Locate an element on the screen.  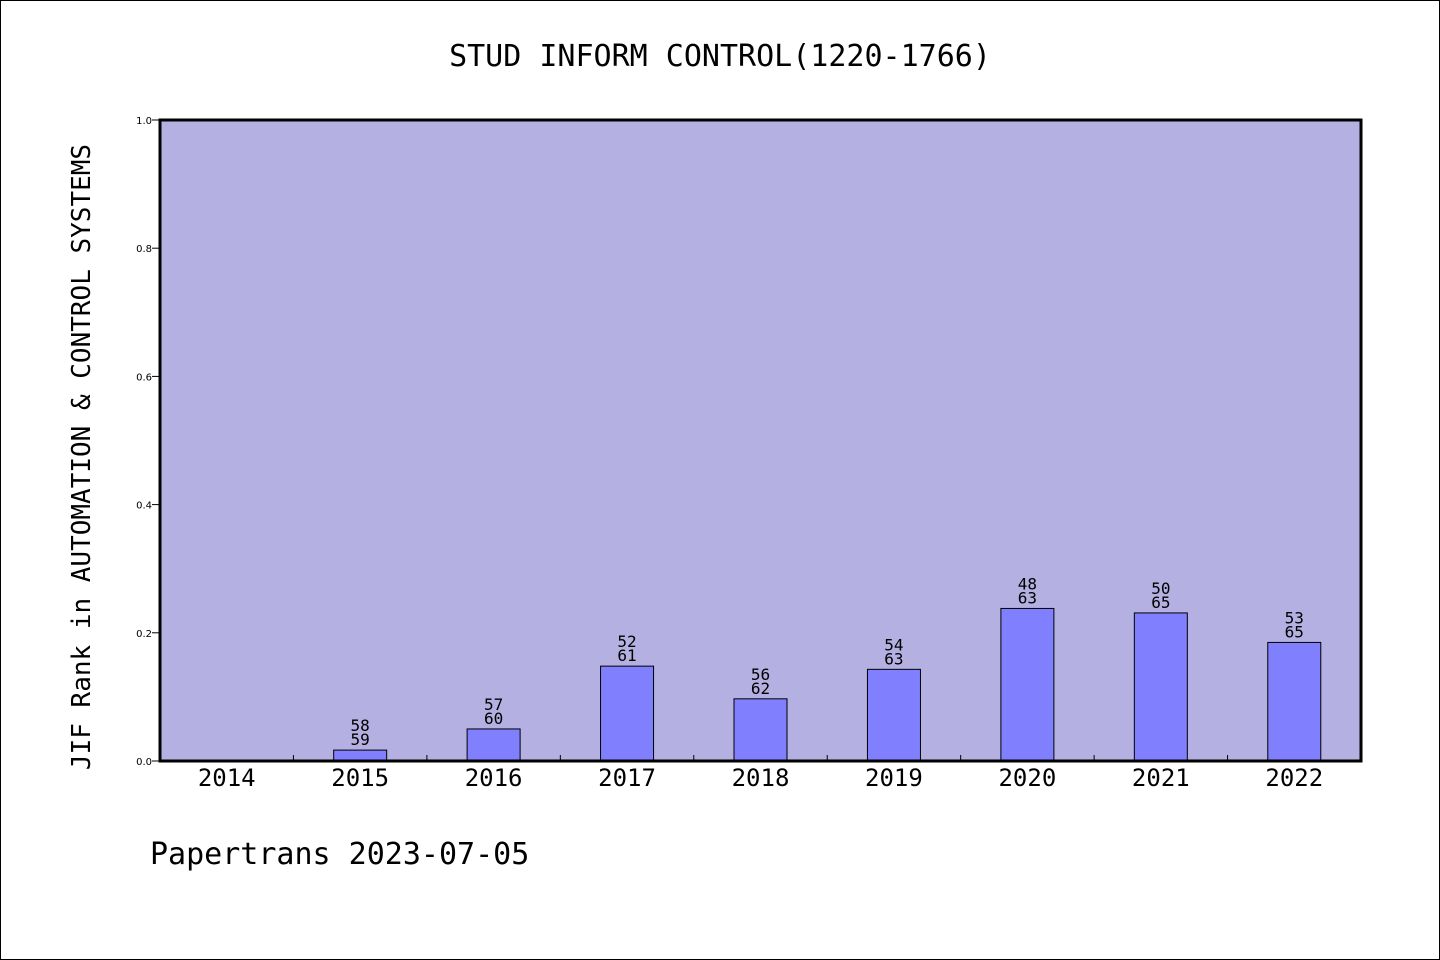
rank-label-2019: 54 is located at coordinates (893, 644).